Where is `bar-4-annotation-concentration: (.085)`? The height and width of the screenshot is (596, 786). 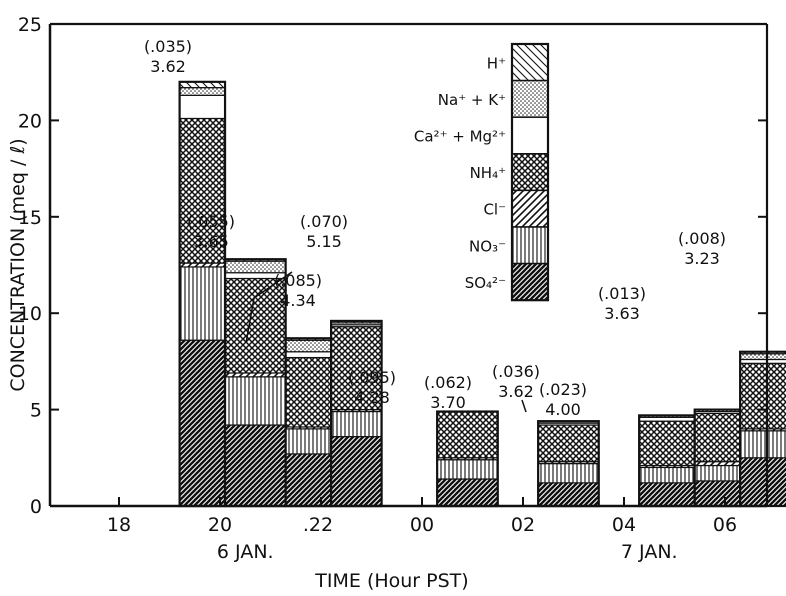 bar-4-annotation-concentration: (.085) is located at coordinates (298, 280).